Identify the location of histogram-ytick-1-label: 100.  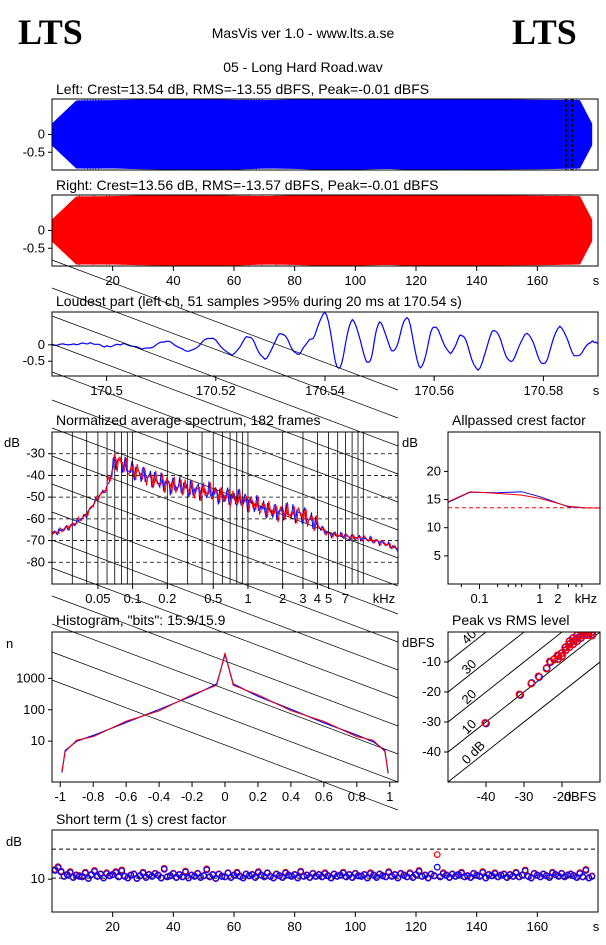
(34, 709).